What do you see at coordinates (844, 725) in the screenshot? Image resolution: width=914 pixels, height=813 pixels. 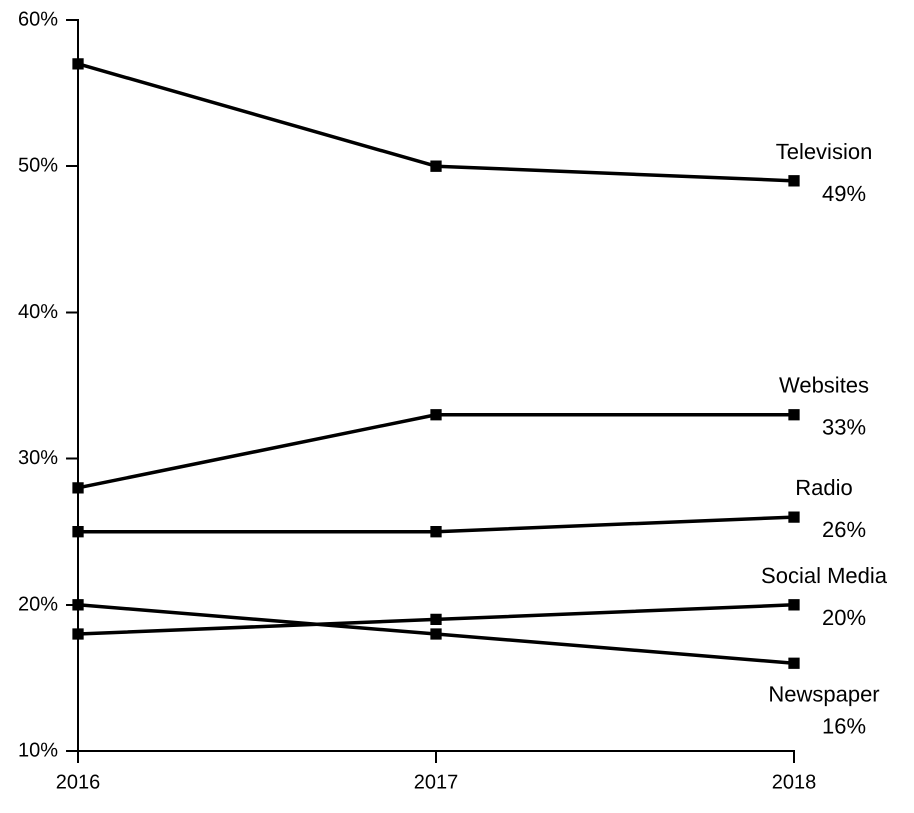 I see `data-label: 16%` at bounding box center [844, 725].